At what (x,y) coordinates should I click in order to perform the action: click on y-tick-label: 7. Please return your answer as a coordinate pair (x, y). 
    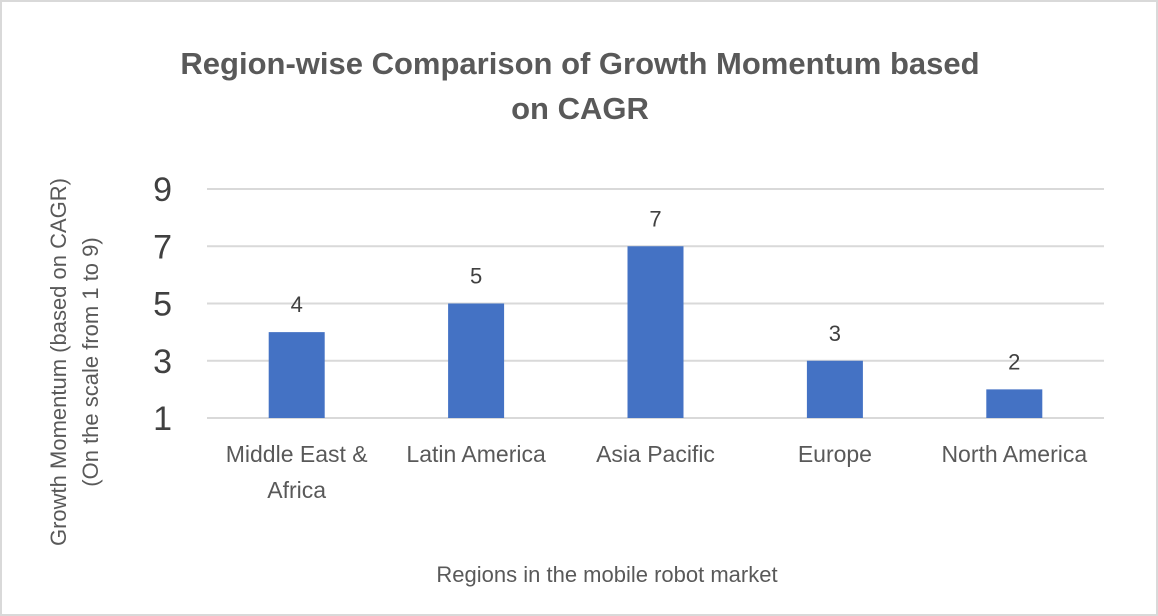
    Looking at the image, I should click on (162, 247).